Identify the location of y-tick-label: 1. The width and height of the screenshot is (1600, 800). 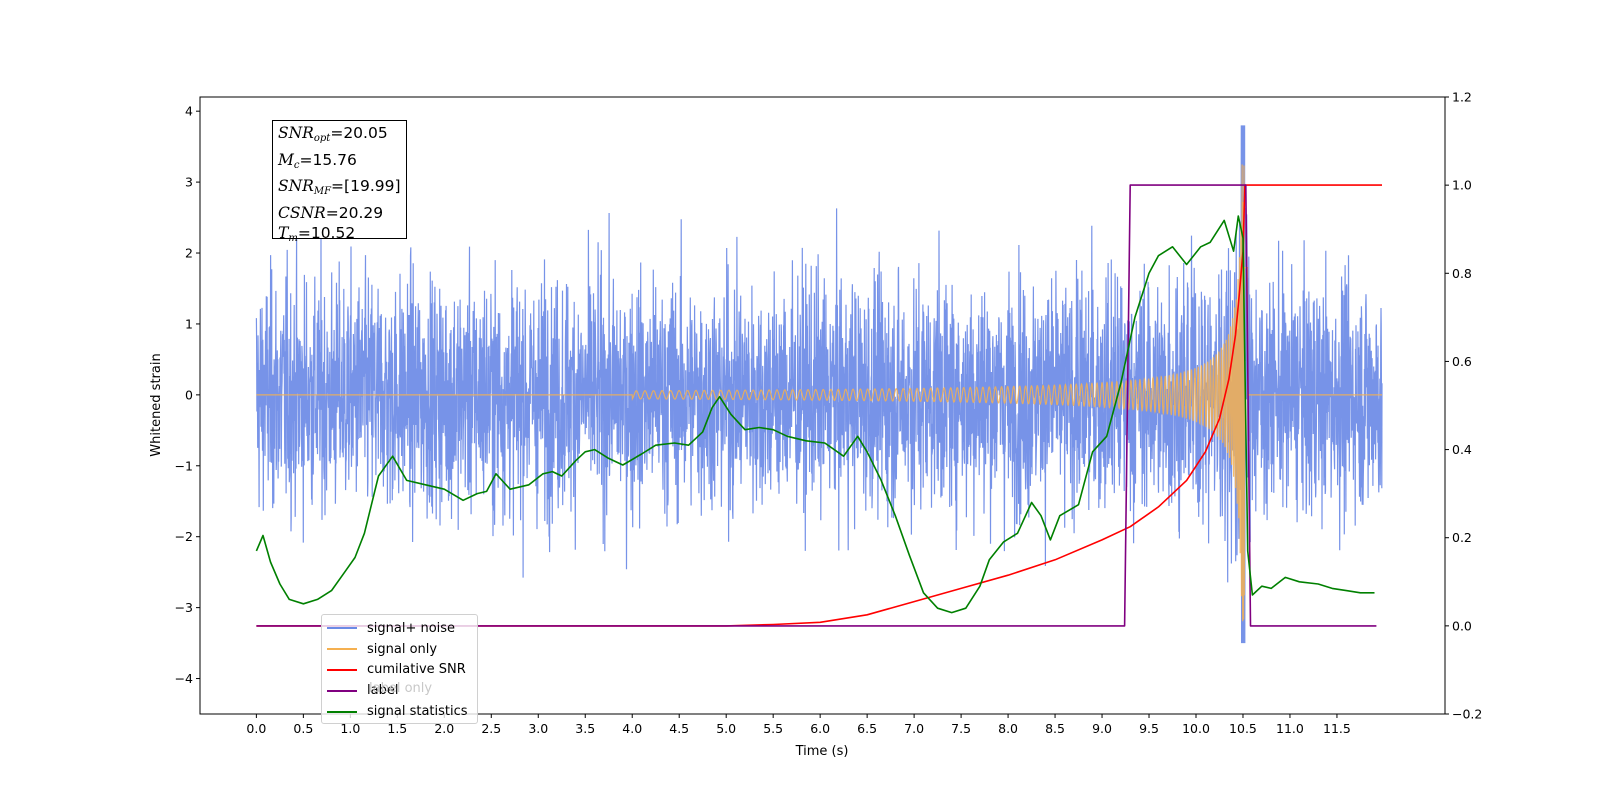
(189, 323).